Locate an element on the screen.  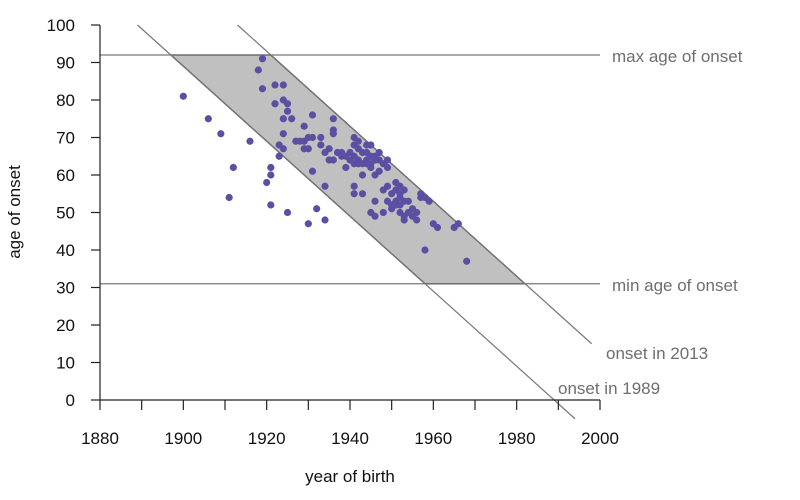
x-tick-label: 1960 is located at coordinates (433, 438).